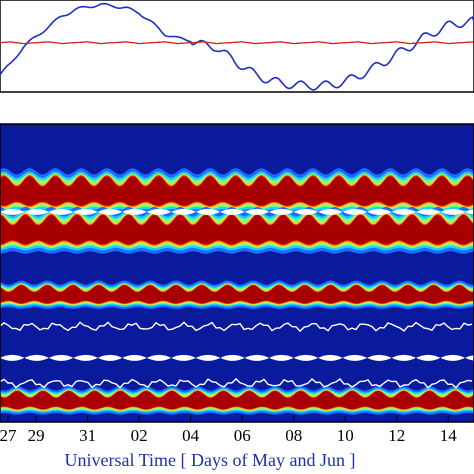 Image resolution: width=474 pixels, height=474 pixels. I want to click on x-axis-label: Universal Time [ Days of May and Jun ], so click(210, 460).